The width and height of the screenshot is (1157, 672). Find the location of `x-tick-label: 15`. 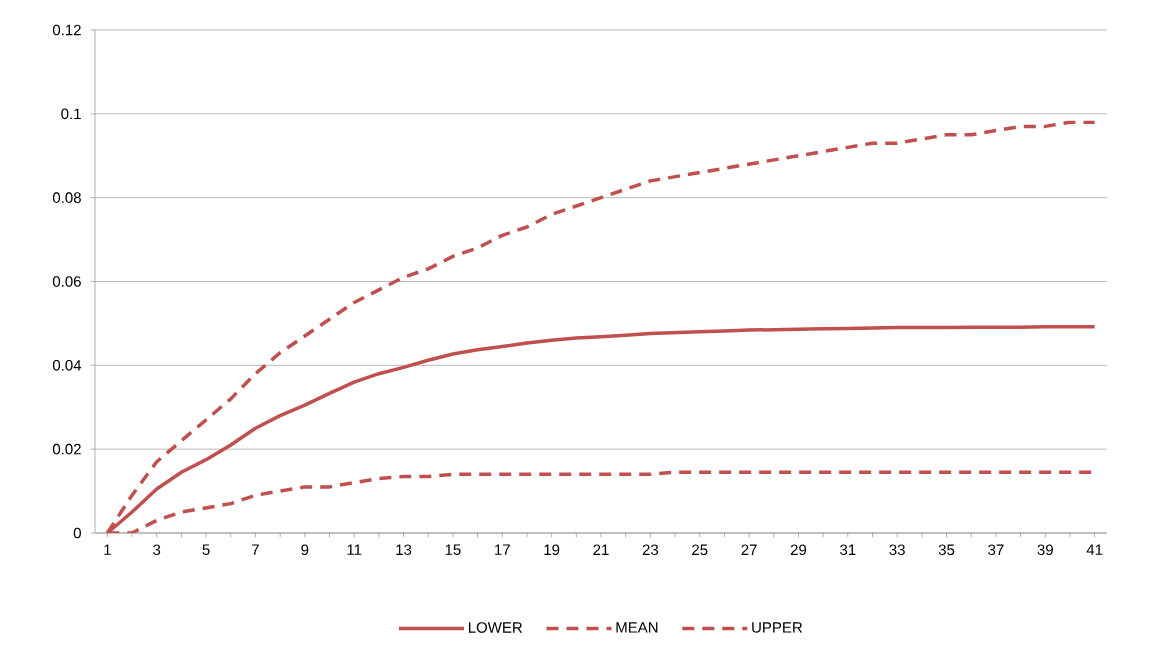

x-tick-label: 15 is located at coordinates (453, 549).